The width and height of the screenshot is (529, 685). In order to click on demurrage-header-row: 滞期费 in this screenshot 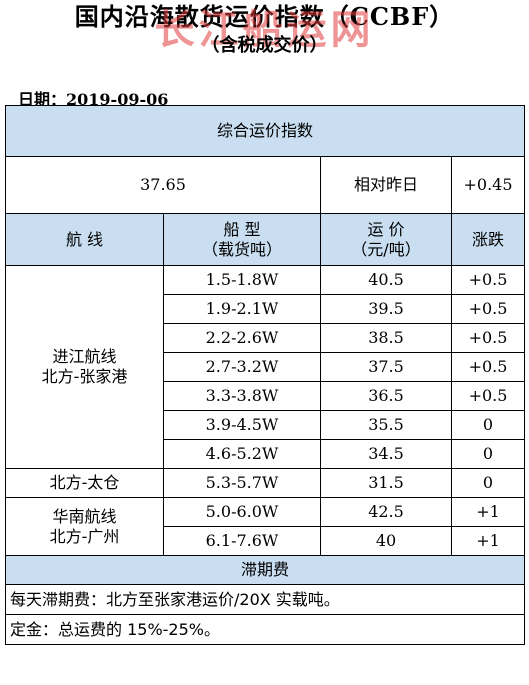, I will do `click(265, 570)`.